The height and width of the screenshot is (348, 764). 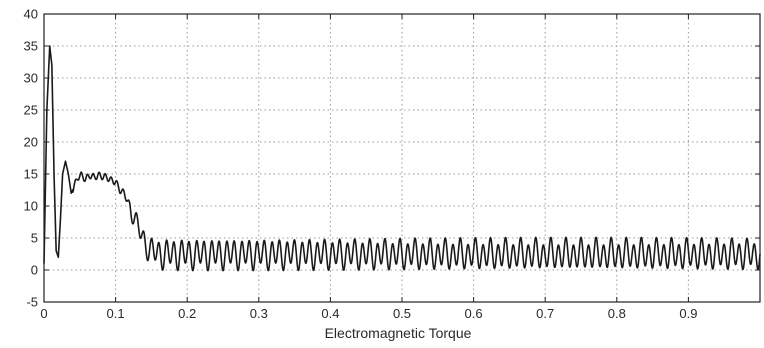 What do you see at coordinates (688, 313) in the screenshot?
I see `x-tick-label: 0.9` at bounding box center [688, 313].